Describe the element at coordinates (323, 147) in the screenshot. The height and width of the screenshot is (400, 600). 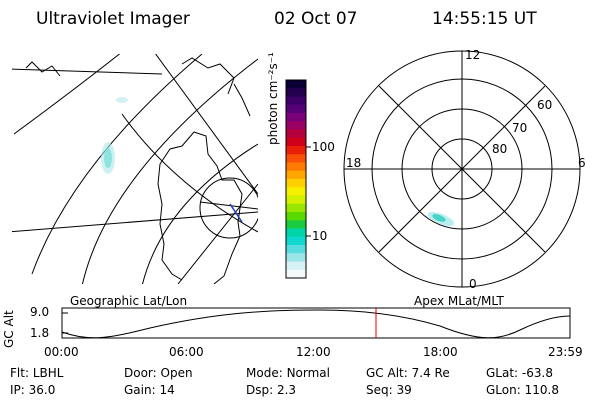
I see `colorbar-tick-100: 100` at that location.